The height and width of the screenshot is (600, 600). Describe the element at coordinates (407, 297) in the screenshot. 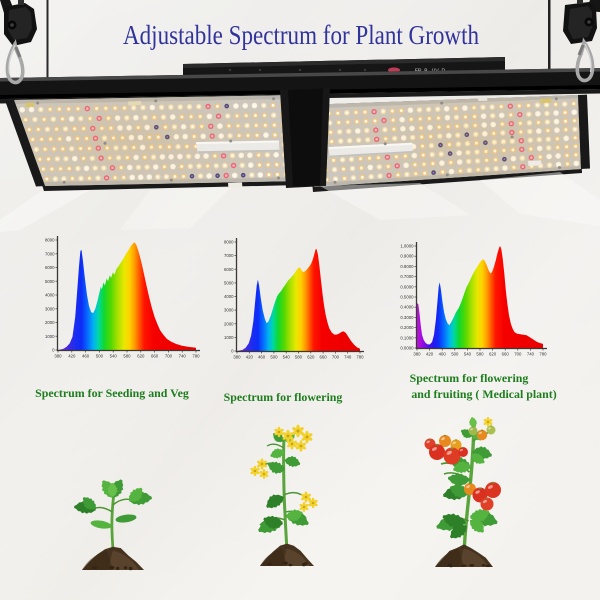

I see `svg-text: 0.5000` at that location.